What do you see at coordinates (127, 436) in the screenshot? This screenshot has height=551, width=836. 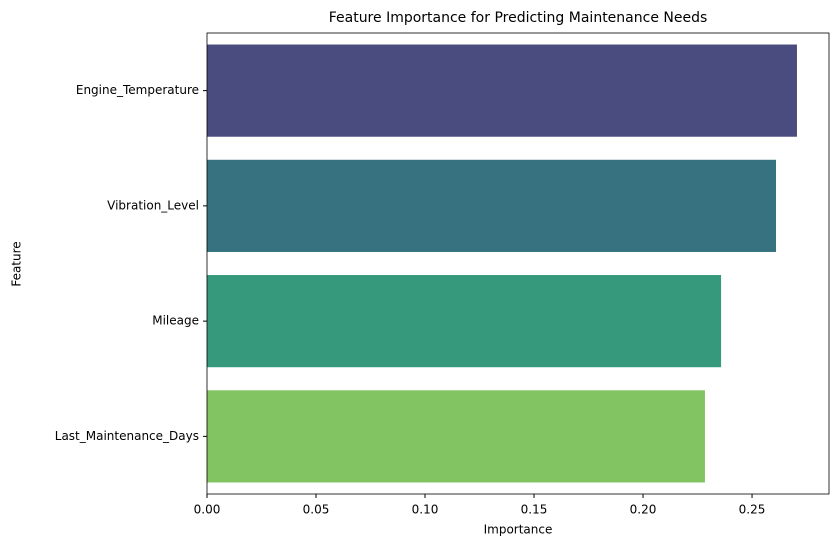 I see `y-tick-label: Last_Maintenance_Days` at bounding box center [127, 436].